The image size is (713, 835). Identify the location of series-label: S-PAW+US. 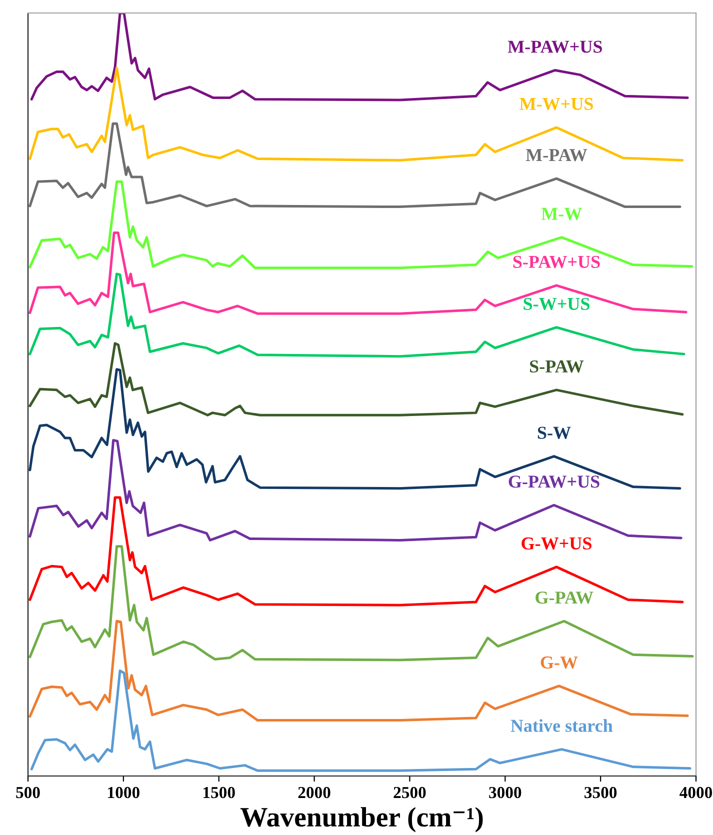
(556, 262).